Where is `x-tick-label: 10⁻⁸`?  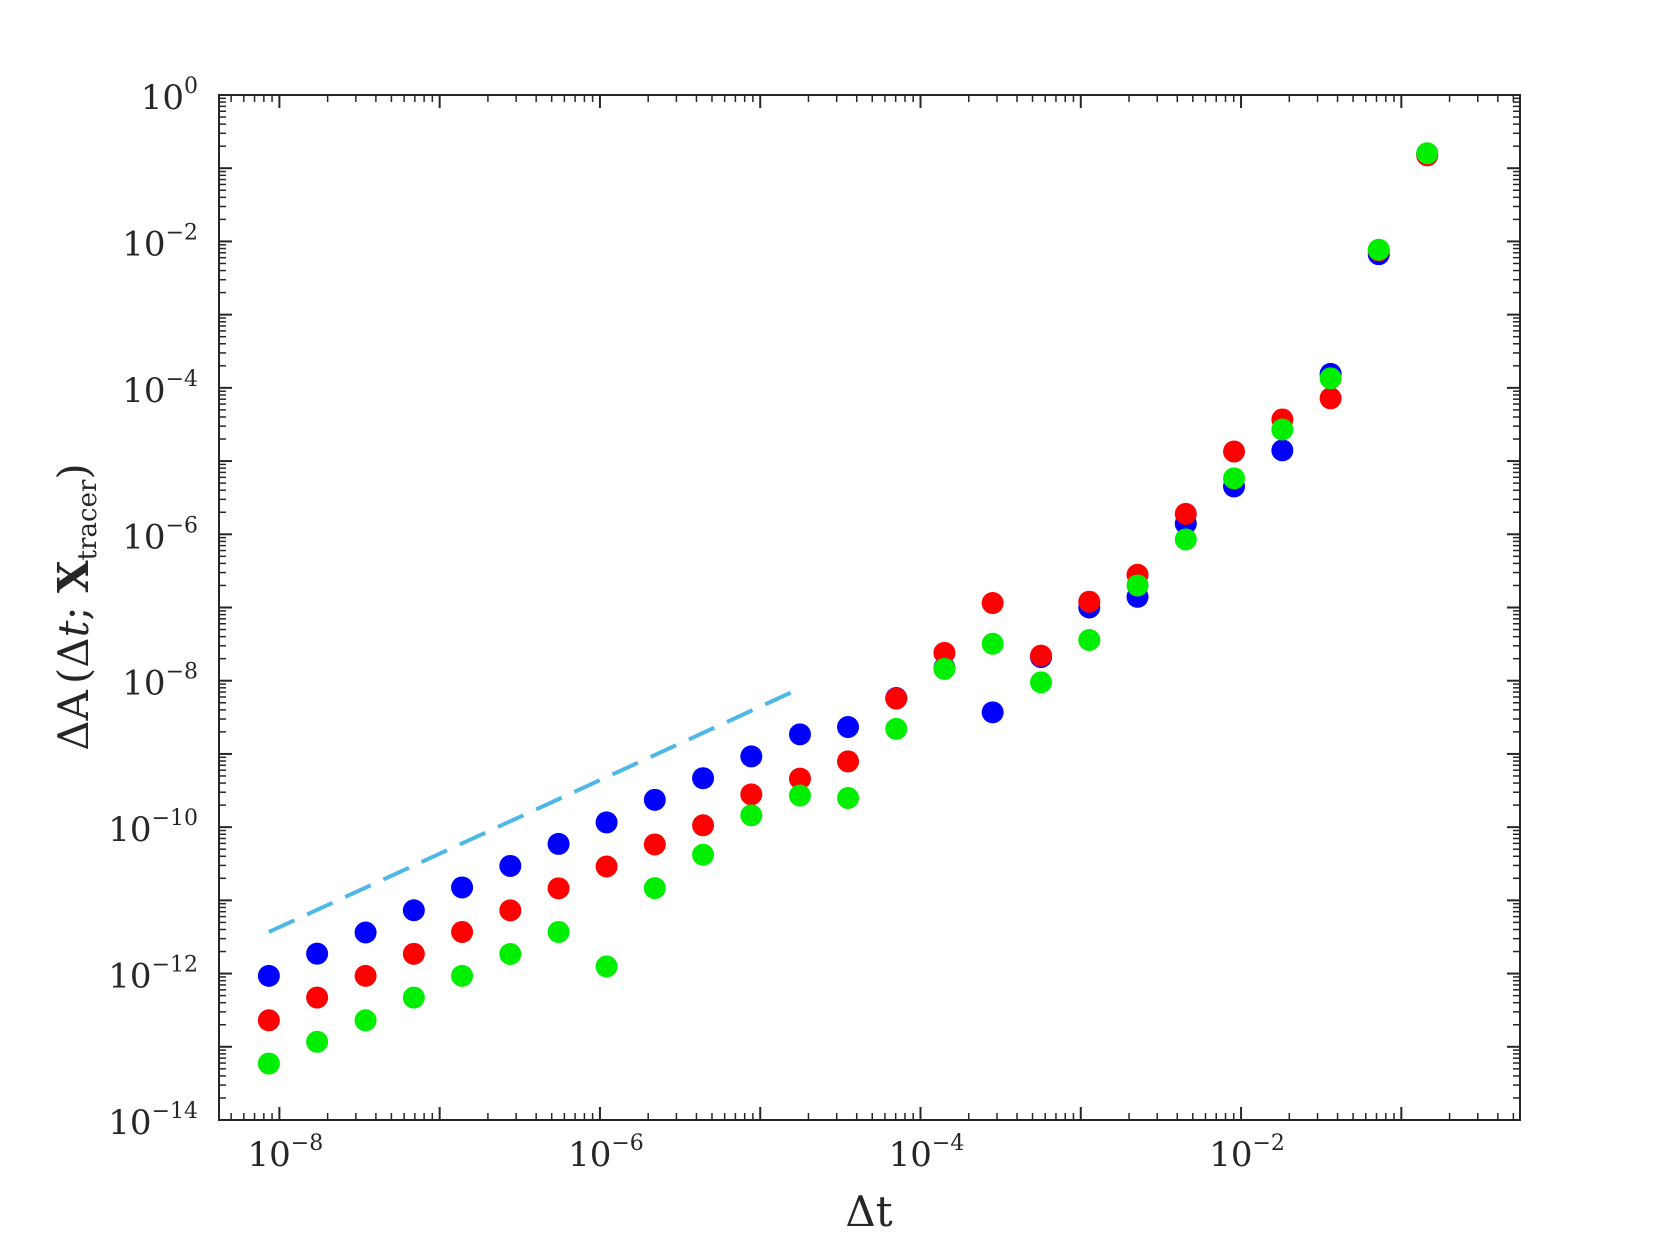 x-tick-label: 10⁻⁸ is located at coordinates (286, 1153).